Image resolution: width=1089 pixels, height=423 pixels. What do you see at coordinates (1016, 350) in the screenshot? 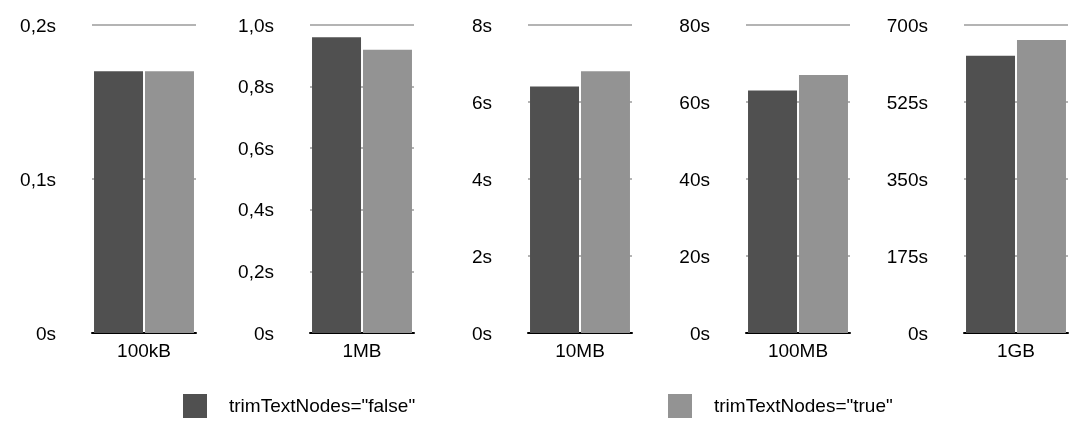
I see `x-tick-label: 1GB` at bounding box center [1016, 350].